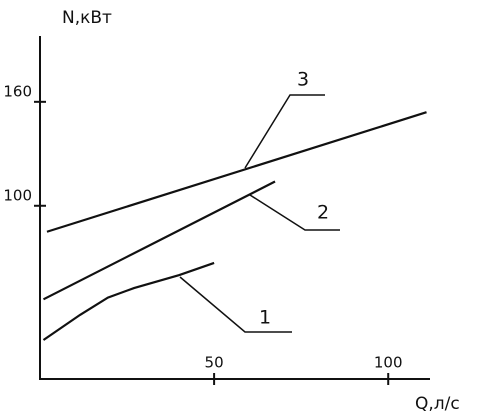  Describe the element at coordinates (87, 18) in the screenshot. I see `y-axis-label: N,кВт` at that location.